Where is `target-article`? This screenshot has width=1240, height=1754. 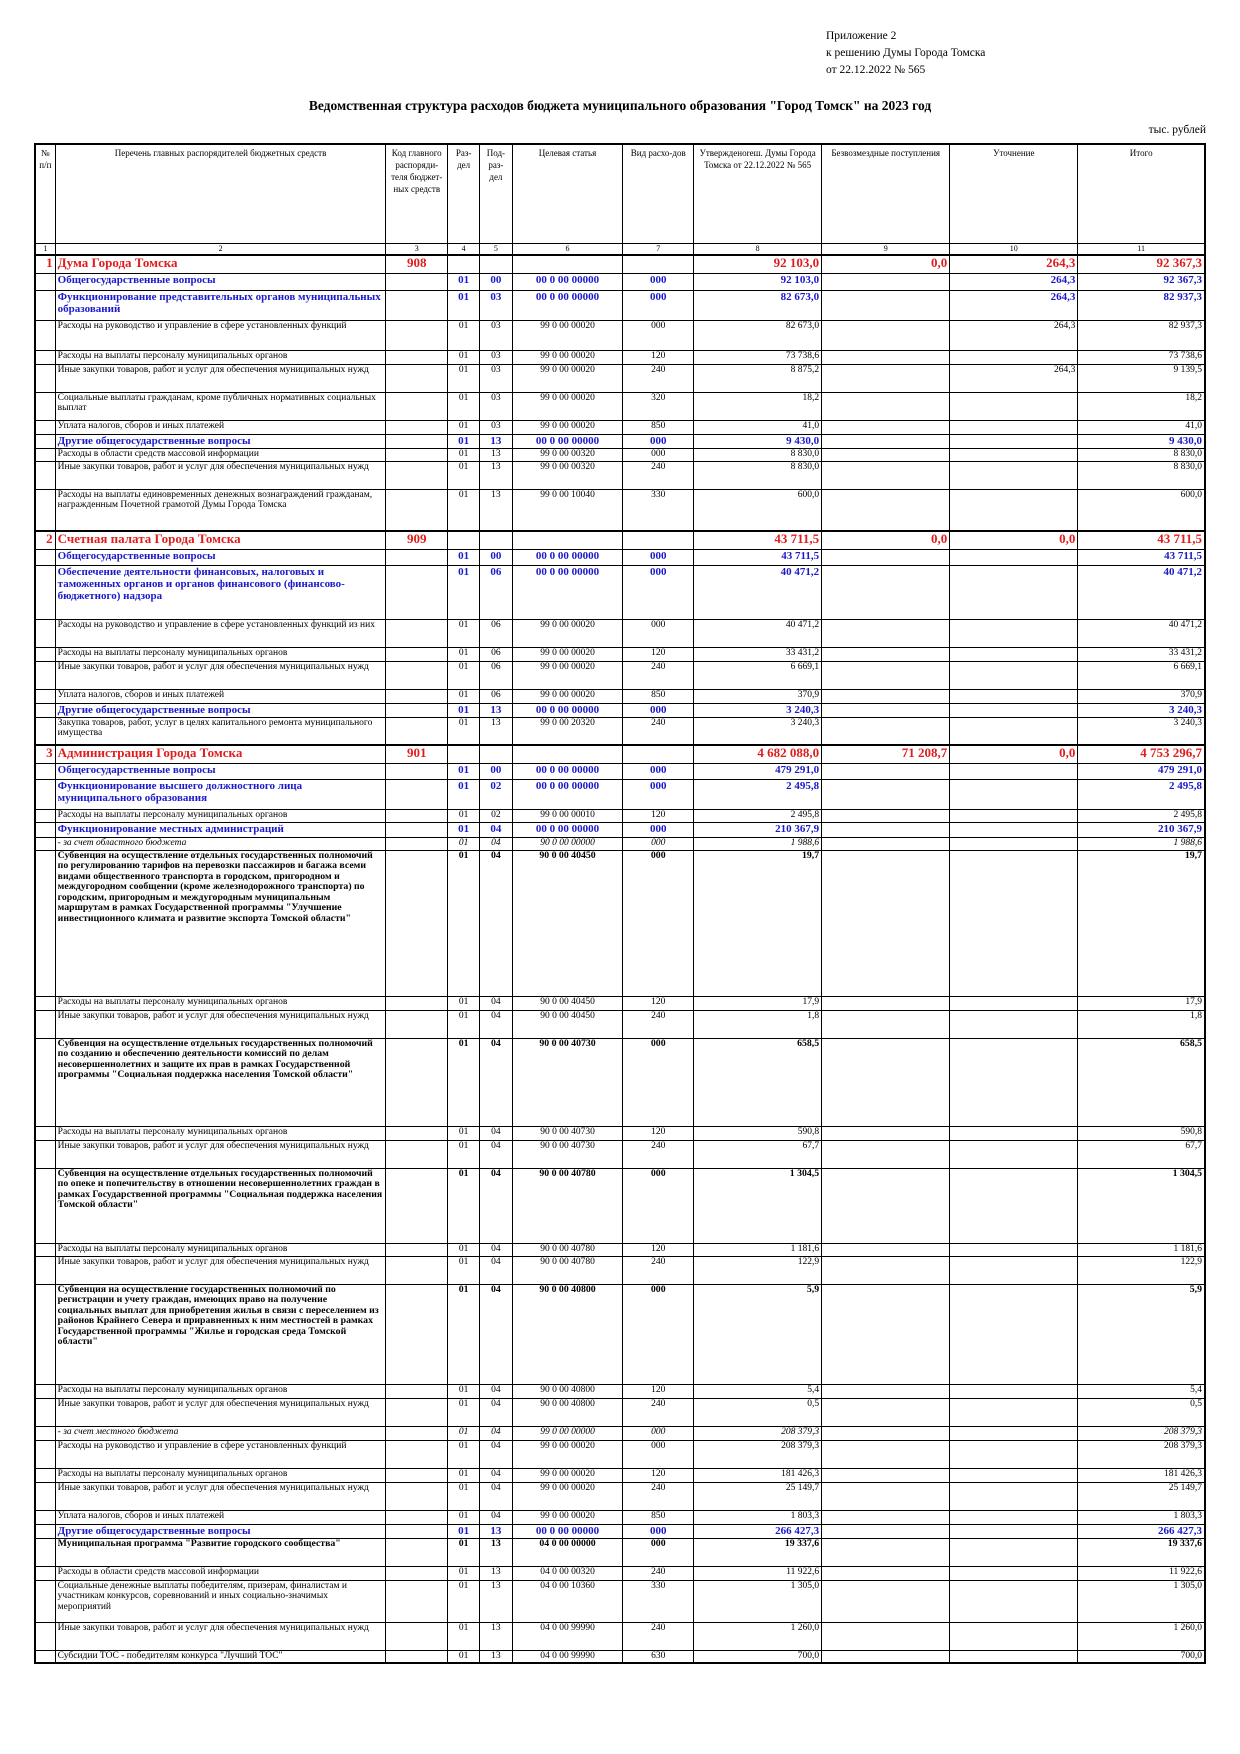
target-article is located at coordinates (567, 540).